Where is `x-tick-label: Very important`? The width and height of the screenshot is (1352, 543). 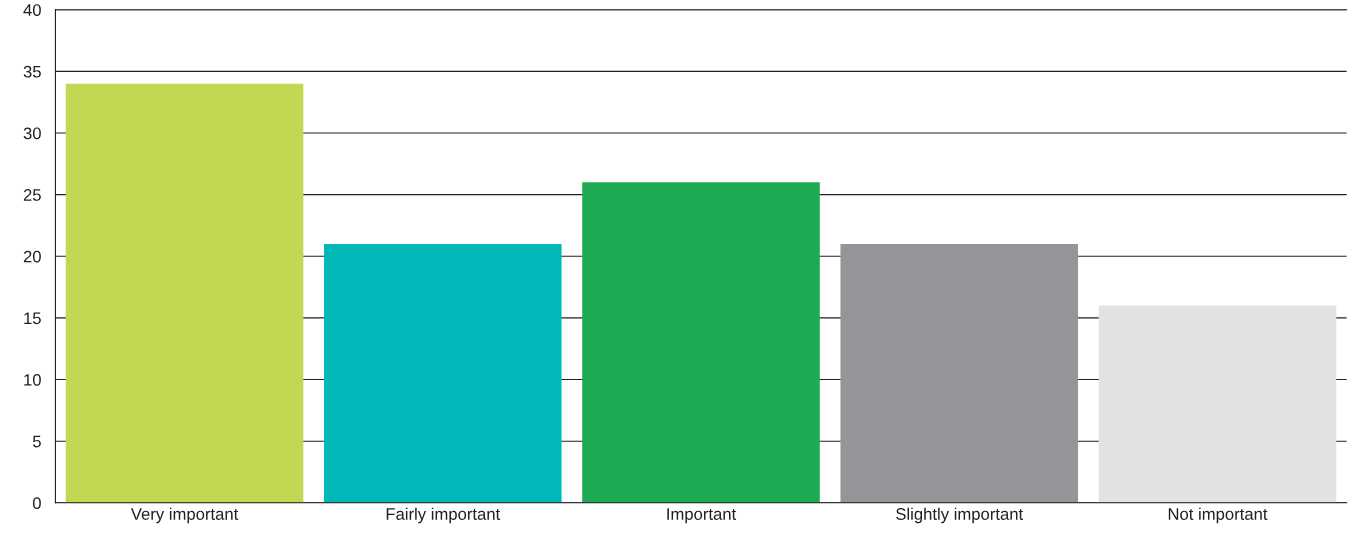
x-tick-label: Very important is located at coordinates (184, 515).